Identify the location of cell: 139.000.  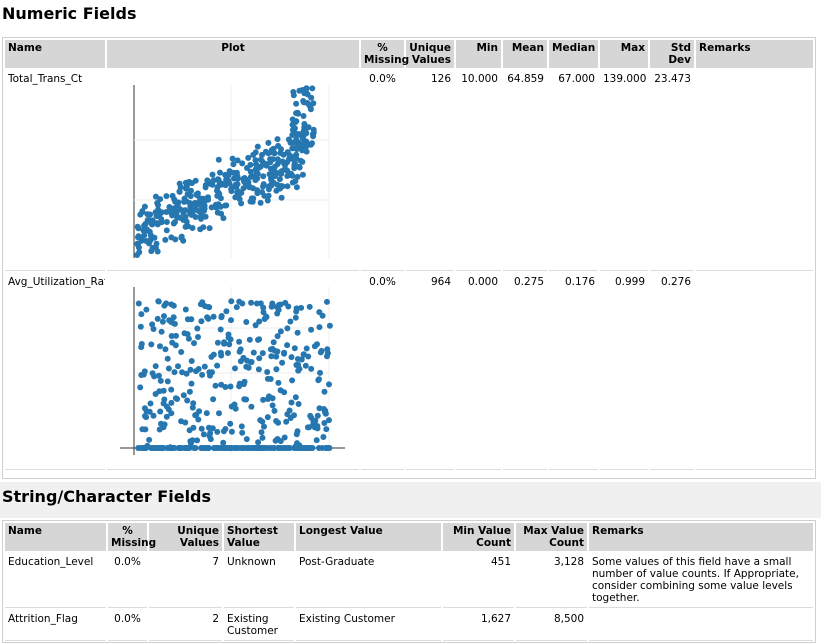
(624, 170).